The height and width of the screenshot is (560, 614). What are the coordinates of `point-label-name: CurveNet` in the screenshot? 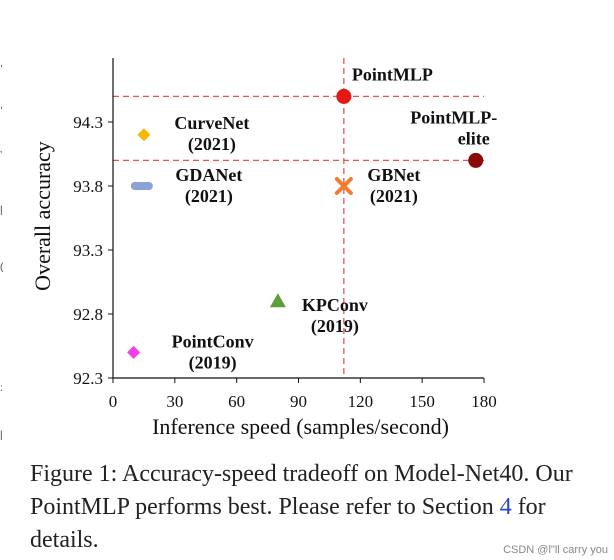 It's located at (211, 123).